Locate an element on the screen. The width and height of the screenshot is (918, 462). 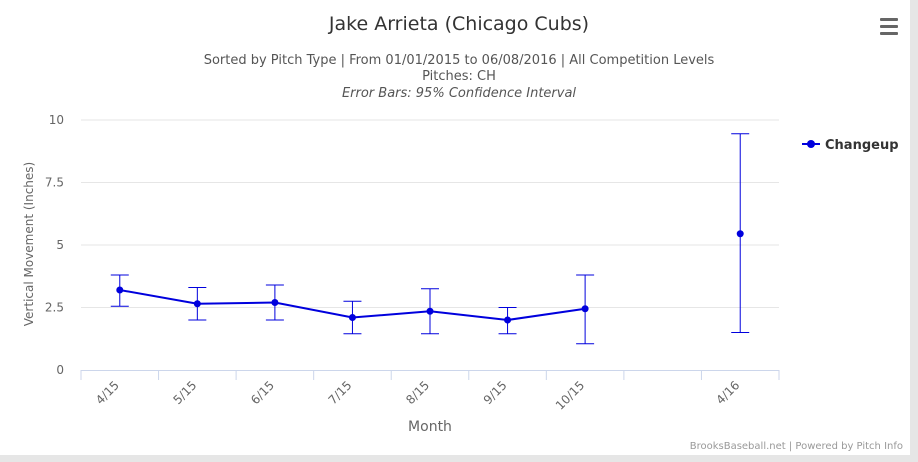
chart-subtitle-line-2: Pitches: CH is located at coordinates (459, 76).